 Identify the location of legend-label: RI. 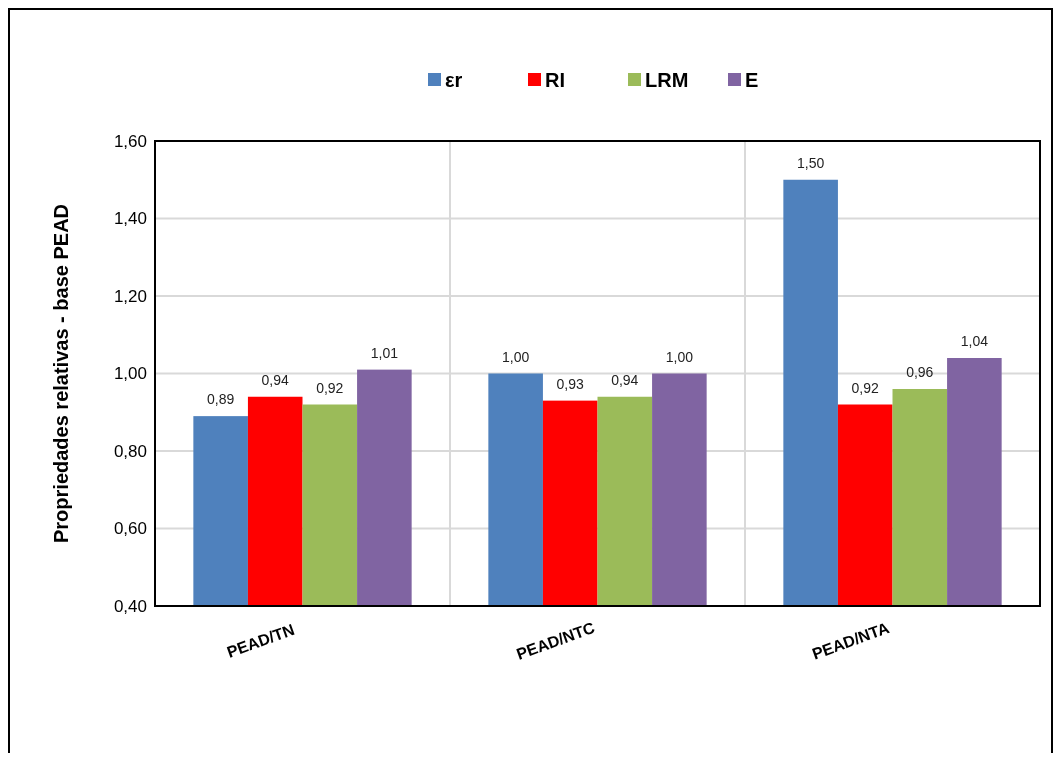
(555, 80).